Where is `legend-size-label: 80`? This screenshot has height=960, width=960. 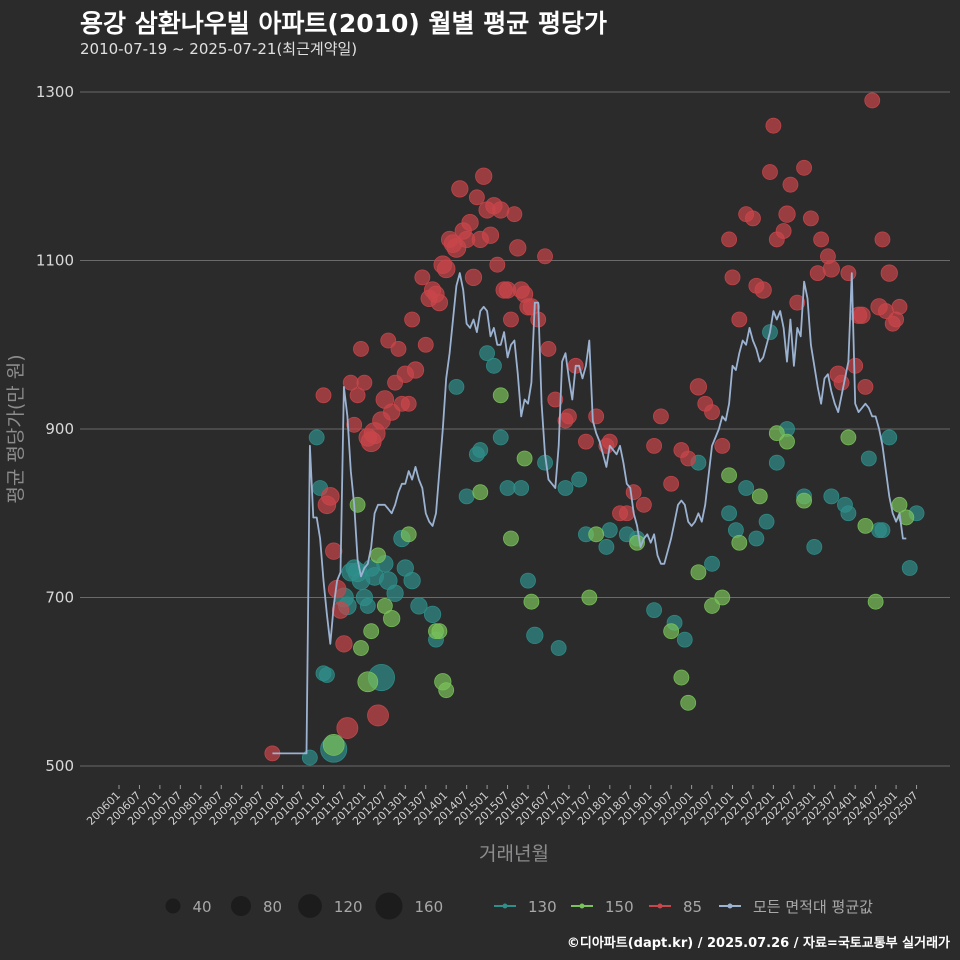
legend-size-label: 80 is located at coordinates (272, 907).